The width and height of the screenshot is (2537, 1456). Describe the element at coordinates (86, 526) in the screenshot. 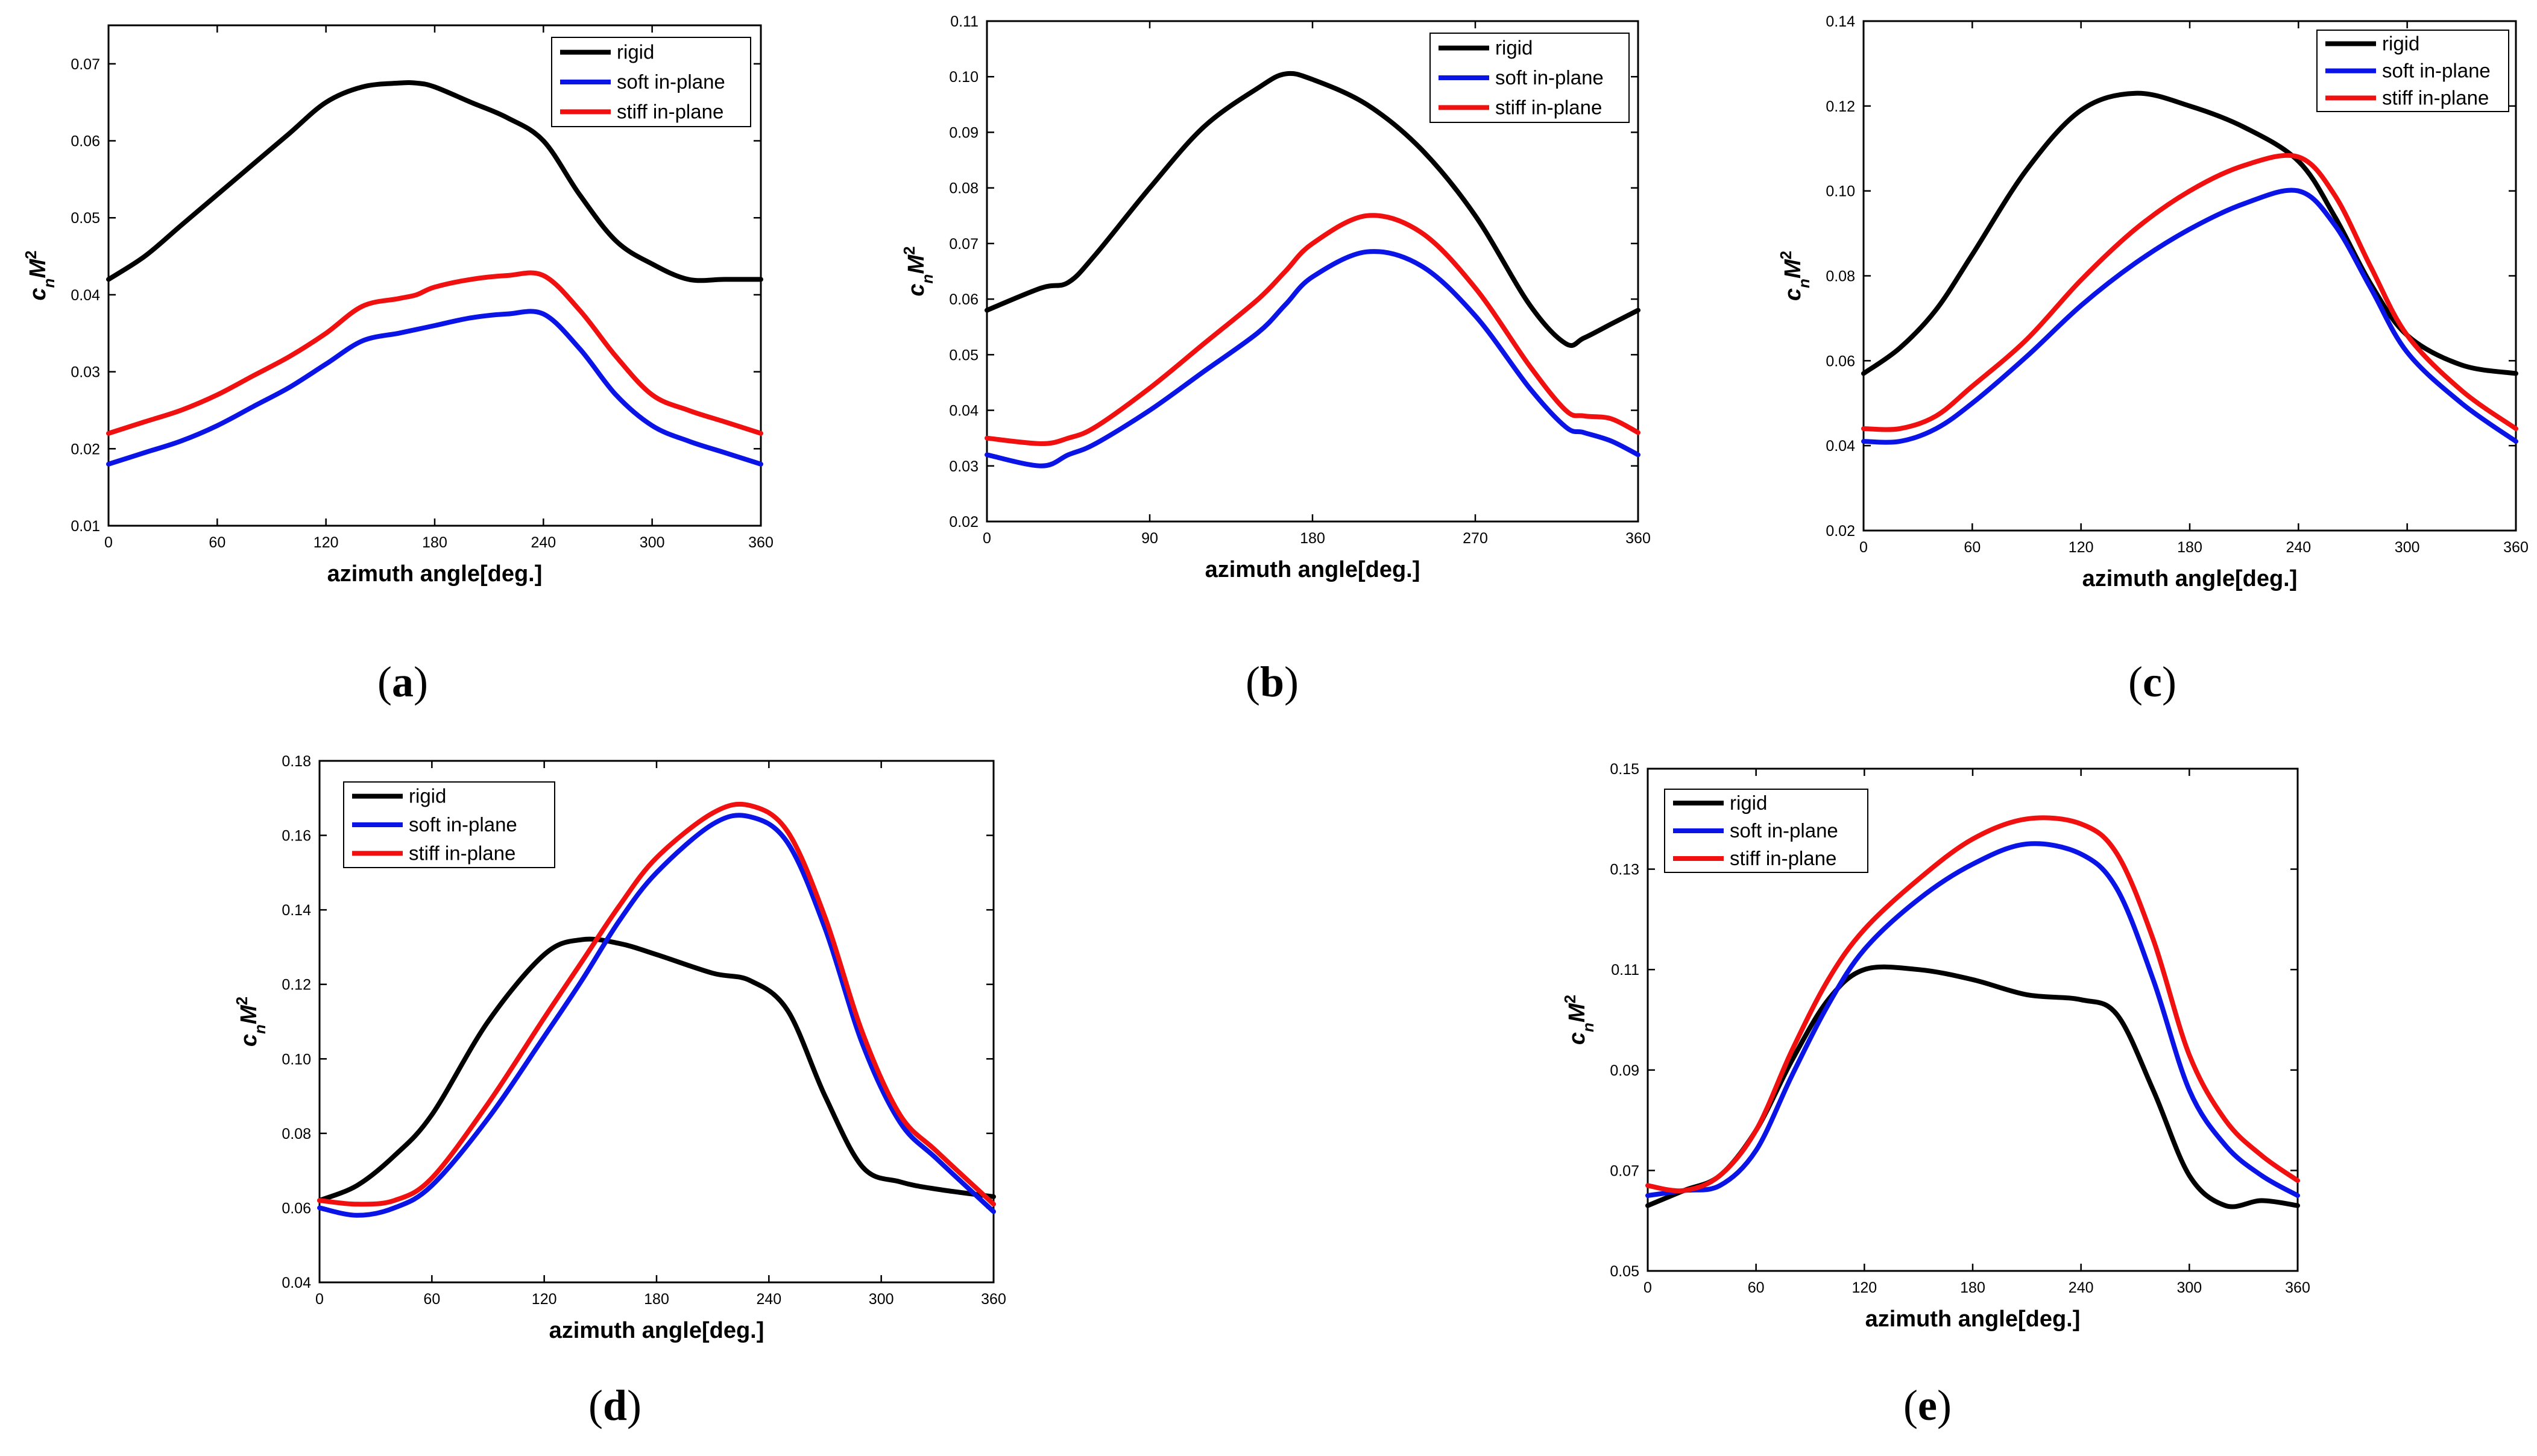

I see `y-tick-label: 0.01` at that location.